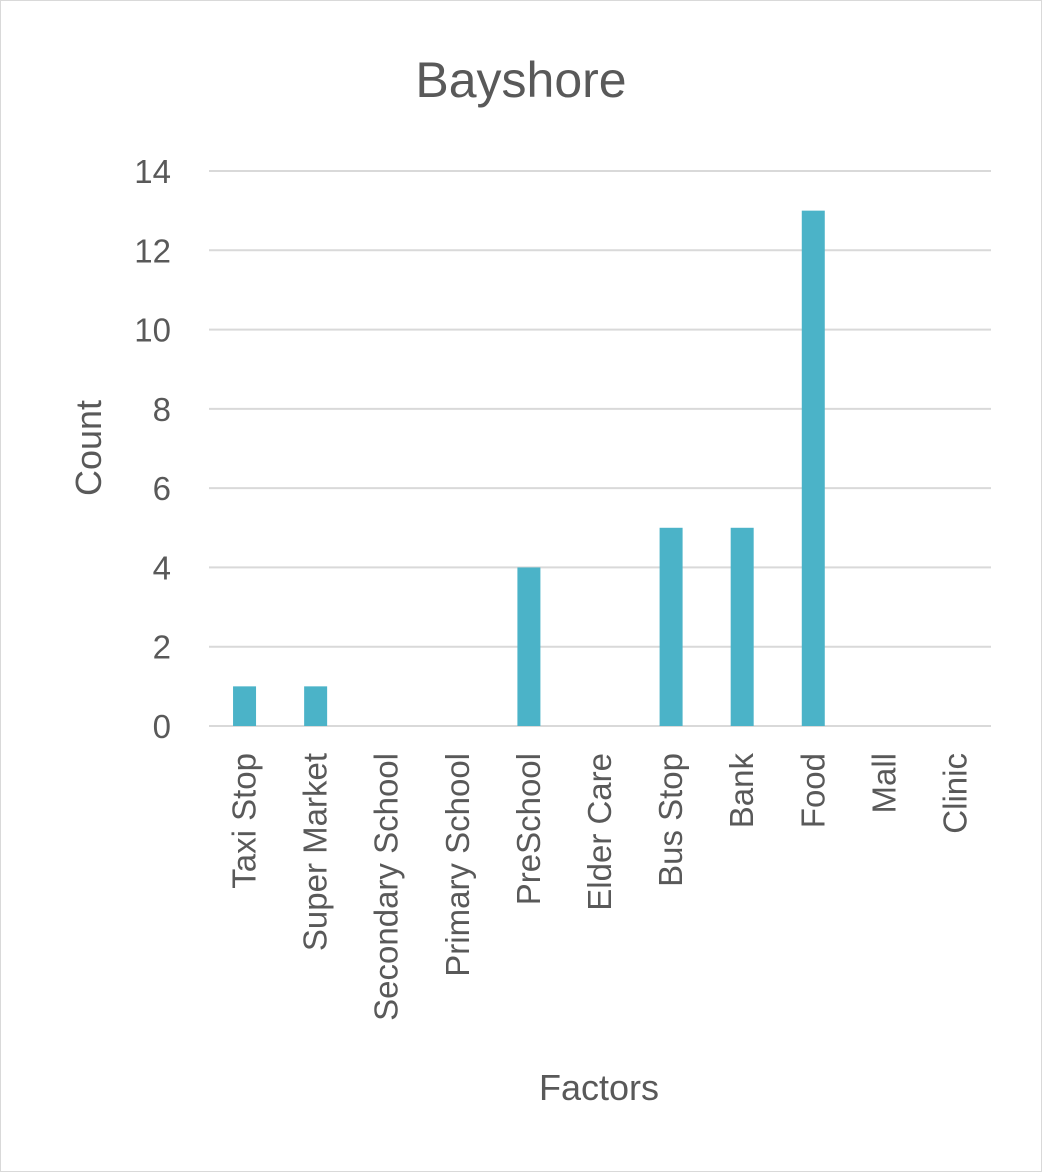  I want to click on x-tick-label: Bus Stop, so click(670, 820).